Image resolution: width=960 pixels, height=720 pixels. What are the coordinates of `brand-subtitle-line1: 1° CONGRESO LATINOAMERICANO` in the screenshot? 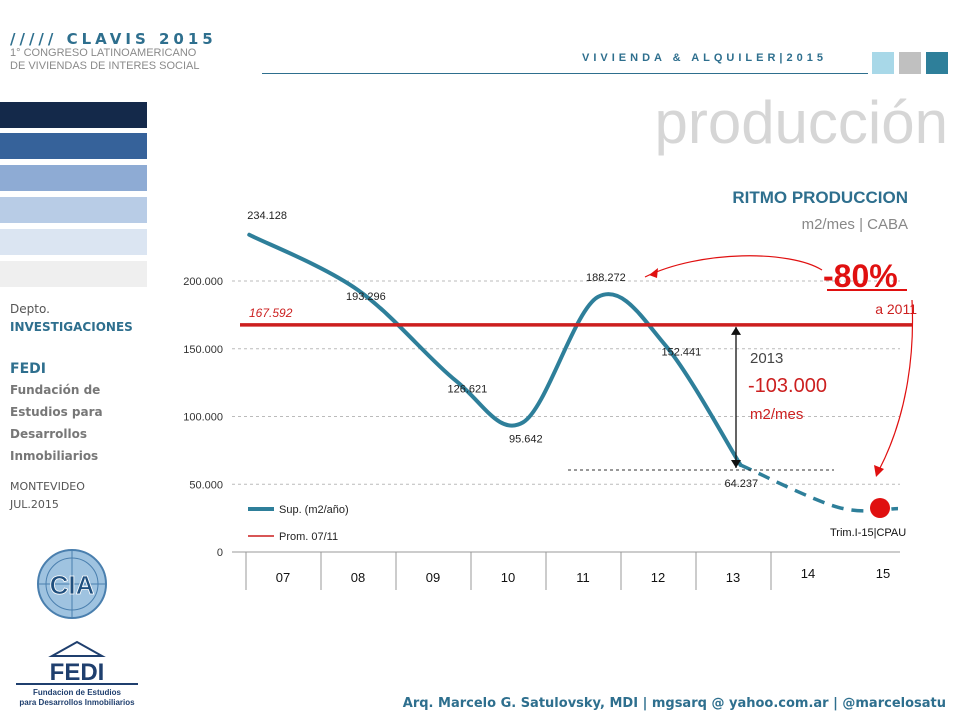 It's located at (103, 53).